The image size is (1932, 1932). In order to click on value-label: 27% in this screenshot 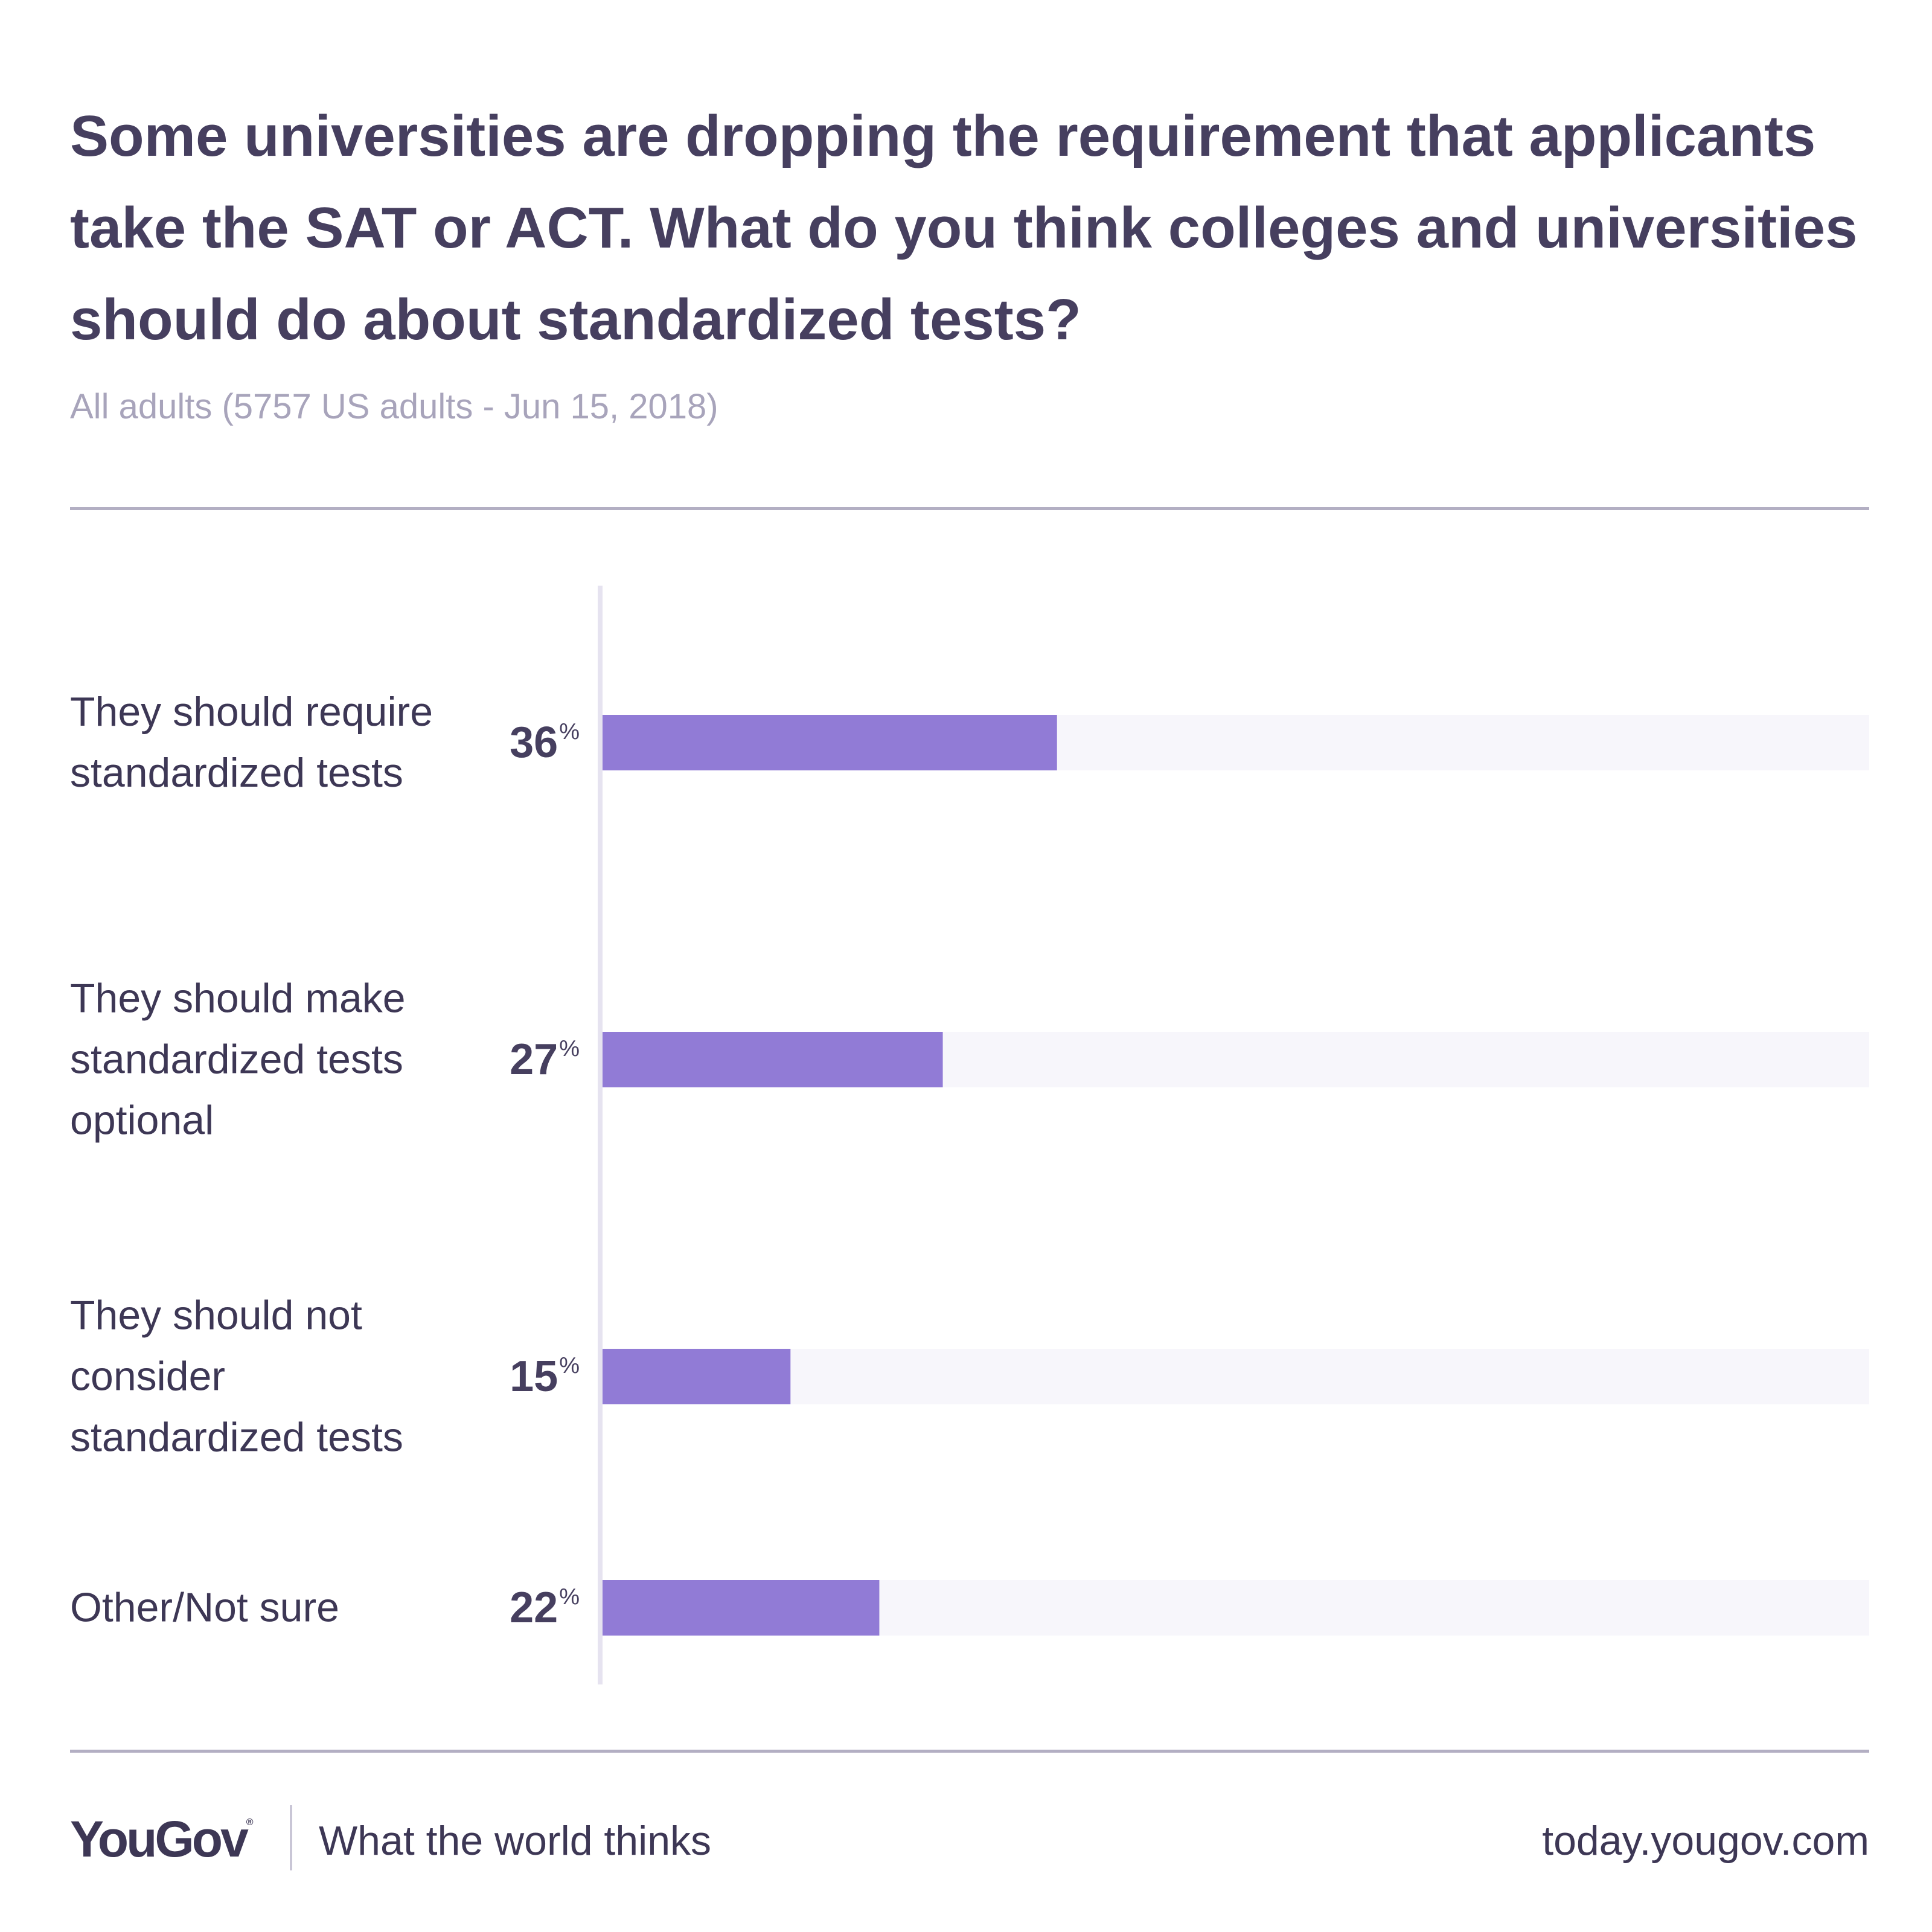, I will do `click(545, 1059)`.